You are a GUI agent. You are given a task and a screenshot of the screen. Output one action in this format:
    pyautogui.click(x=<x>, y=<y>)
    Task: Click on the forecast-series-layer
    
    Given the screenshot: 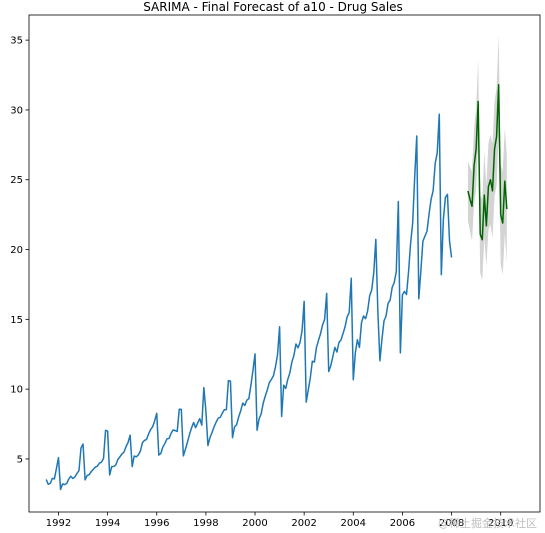 What is the action you would take?
    pyautogui.click(x=487, y=162)
    